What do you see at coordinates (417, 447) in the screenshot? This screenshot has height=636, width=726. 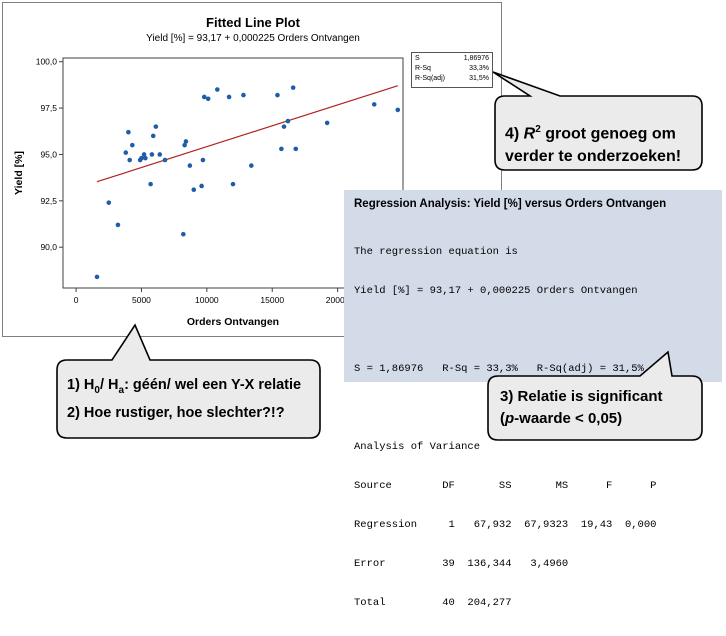 I see `regression-line: Analysis of Variance` at bounding box center [417, 447].